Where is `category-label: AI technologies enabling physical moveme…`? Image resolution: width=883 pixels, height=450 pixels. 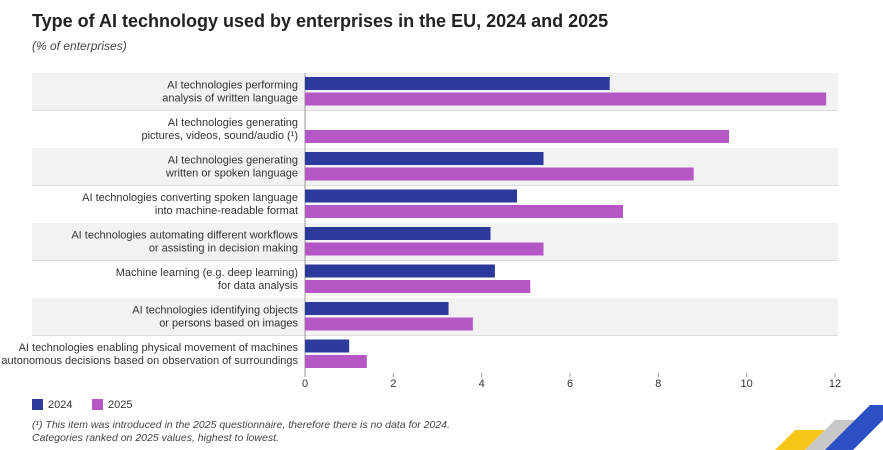 category-label: AI technologies enabling physical moveme… is located at coordinates (149, 354).